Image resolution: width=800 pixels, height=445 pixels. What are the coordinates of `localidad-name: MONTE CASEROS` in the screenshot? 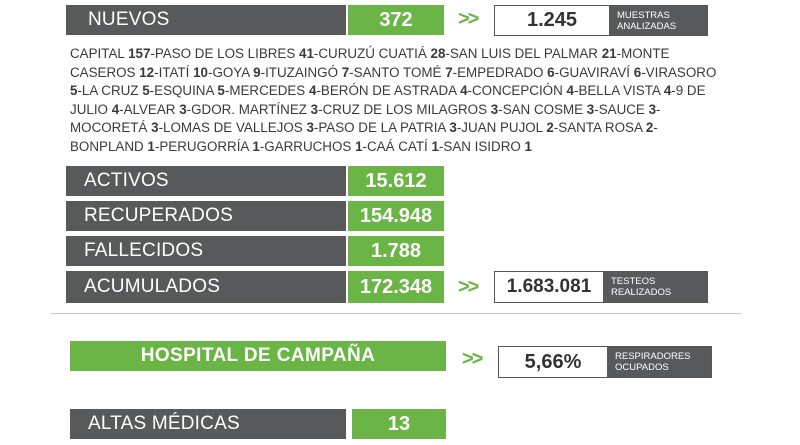 It's located at (370, 63).